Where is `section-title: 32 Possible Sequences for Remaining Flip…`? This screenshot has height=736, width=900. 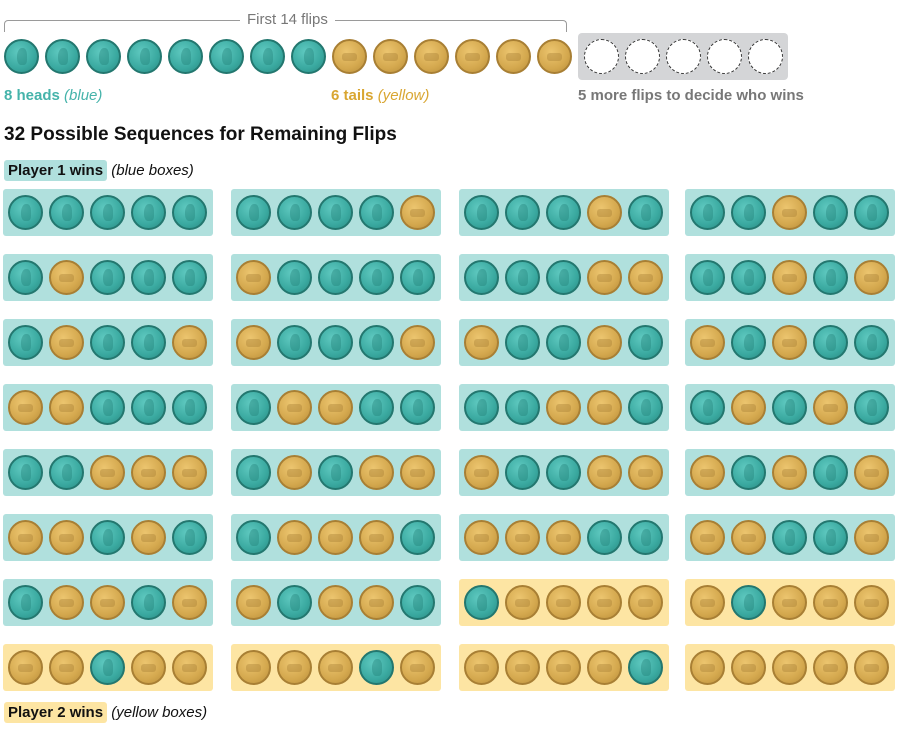 section-title: 32 Possible Sequences for Remaining Flip… is located at coordinates (200, 134).